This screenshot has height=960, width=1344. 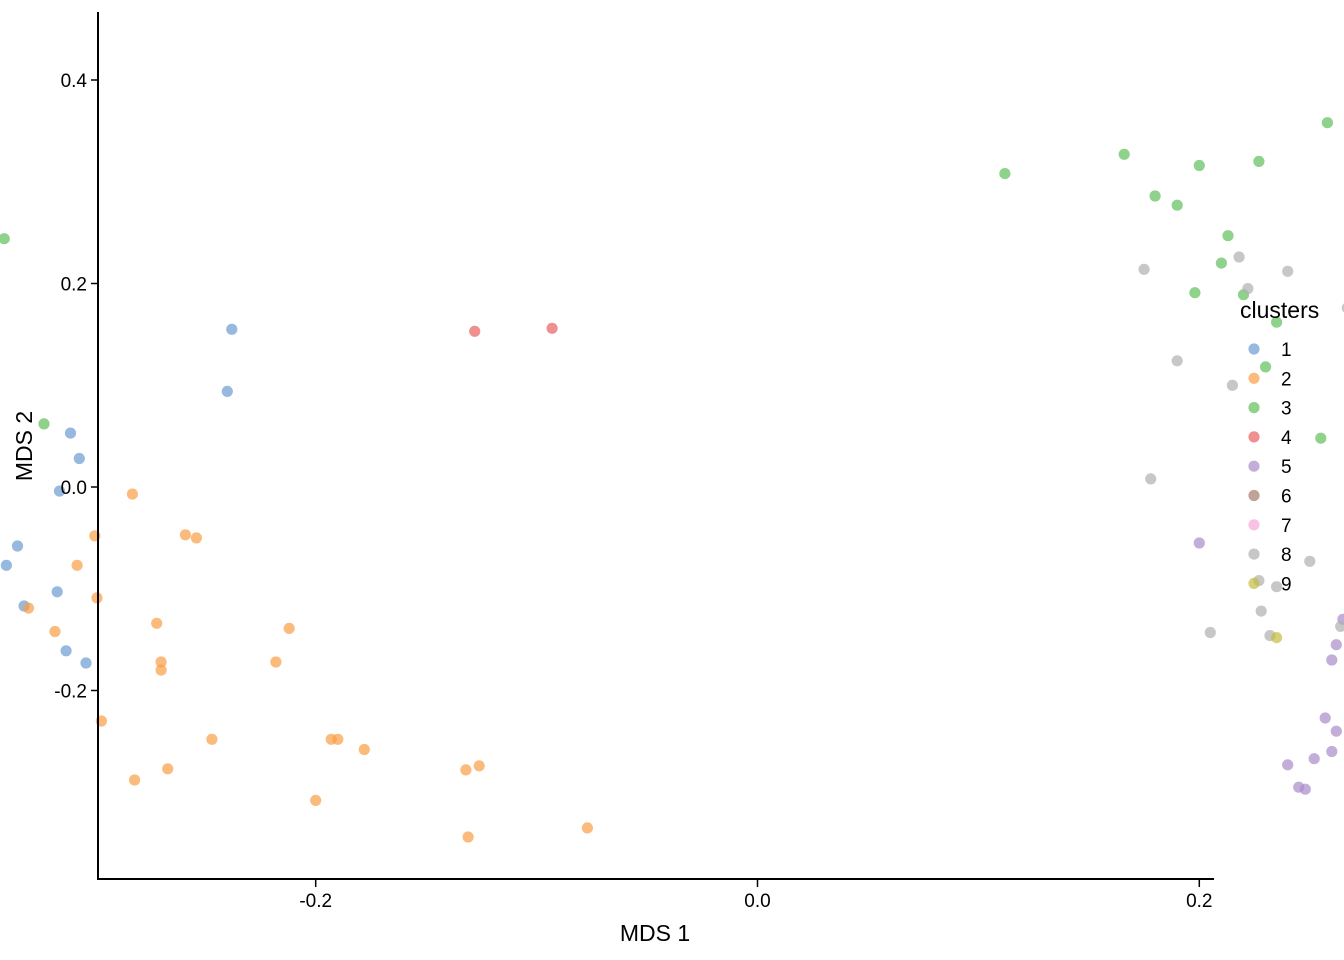 What do you see at coordinates (1286, 438) in the screenshot?
I see `legend-label-4: 4` at bounding box center [1286, 438].